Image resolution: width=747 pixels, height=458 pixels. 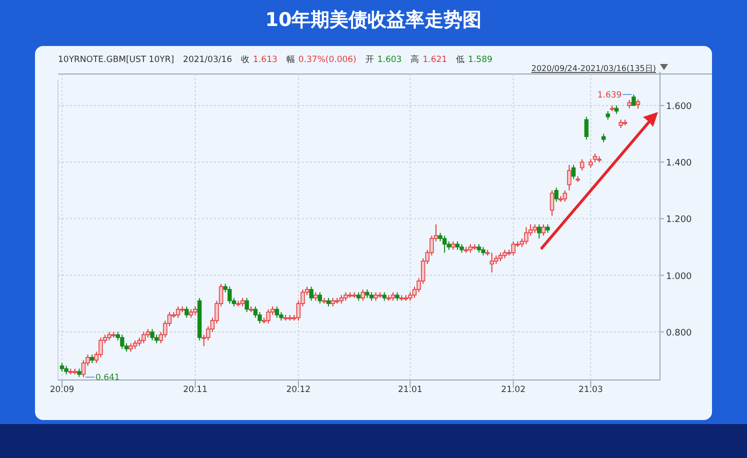 I want to click on text: 10YRNOTE.GBM[UST 10YR], so click(x=116, y=60).